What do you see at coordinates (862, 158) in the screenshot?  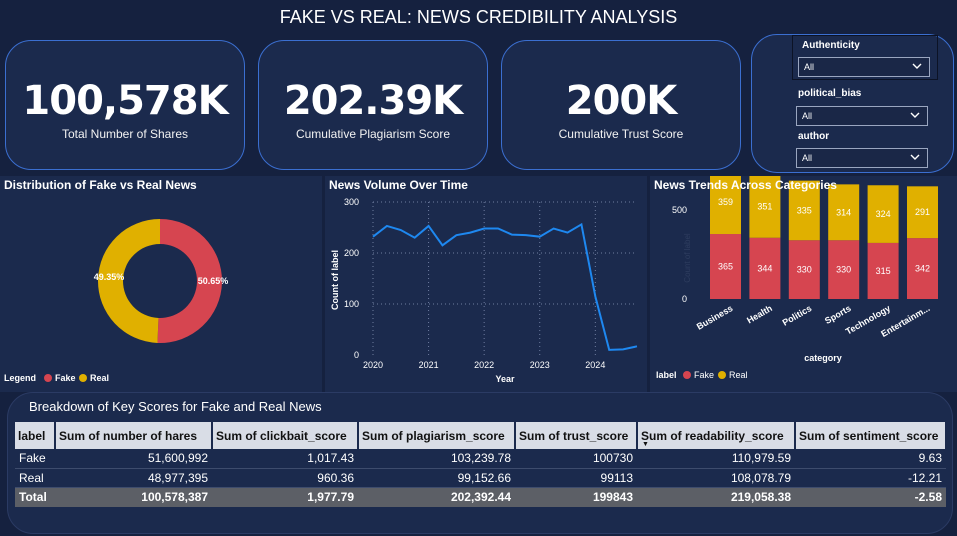 I see `author-select: All` at bounding box center [862, 158].